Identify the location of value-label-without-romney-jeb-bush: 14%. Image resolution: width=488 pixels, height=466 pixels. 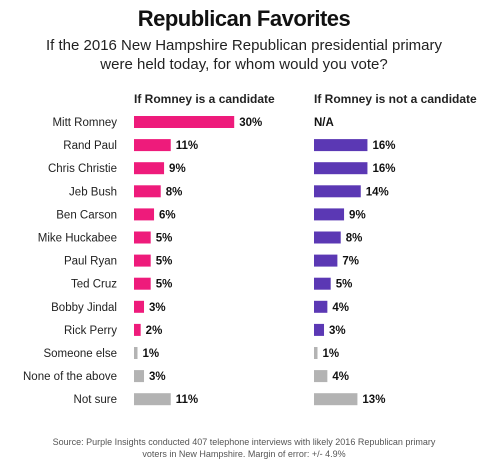
(377, 192).